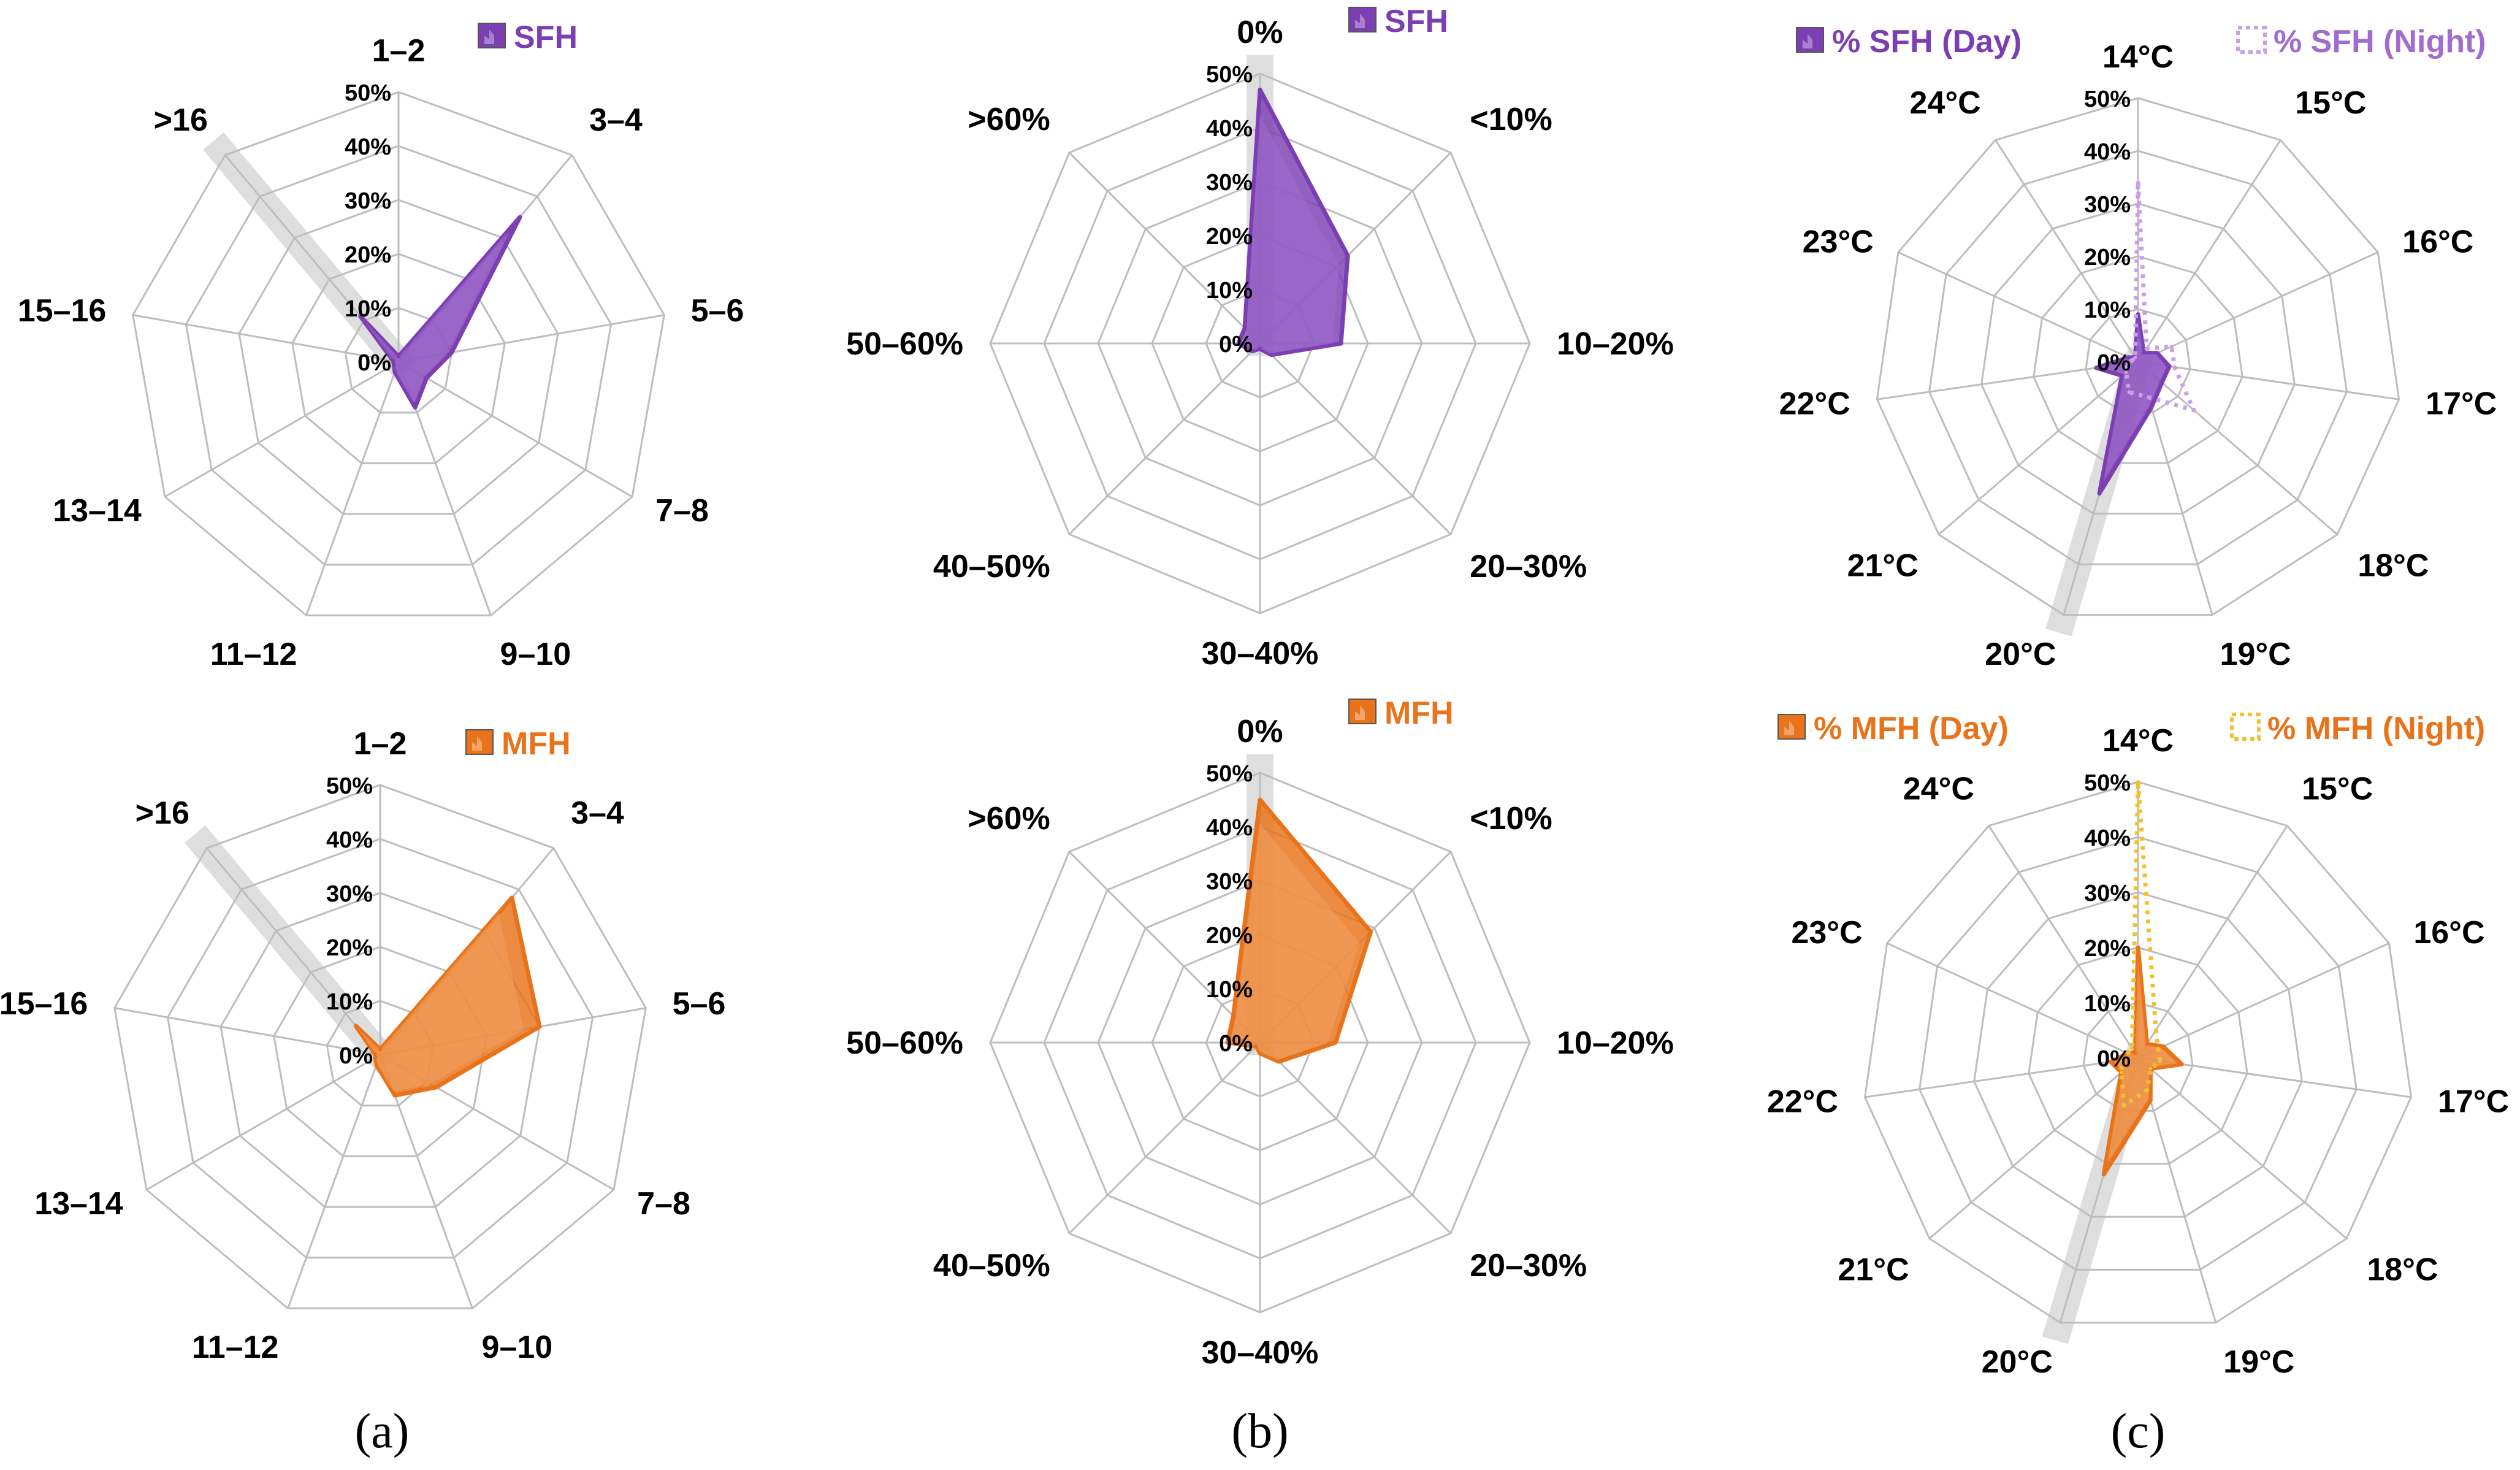 The image size is (2520, 1470). I want to click on category-label-19-c: 19°C, so click(2255, 654).